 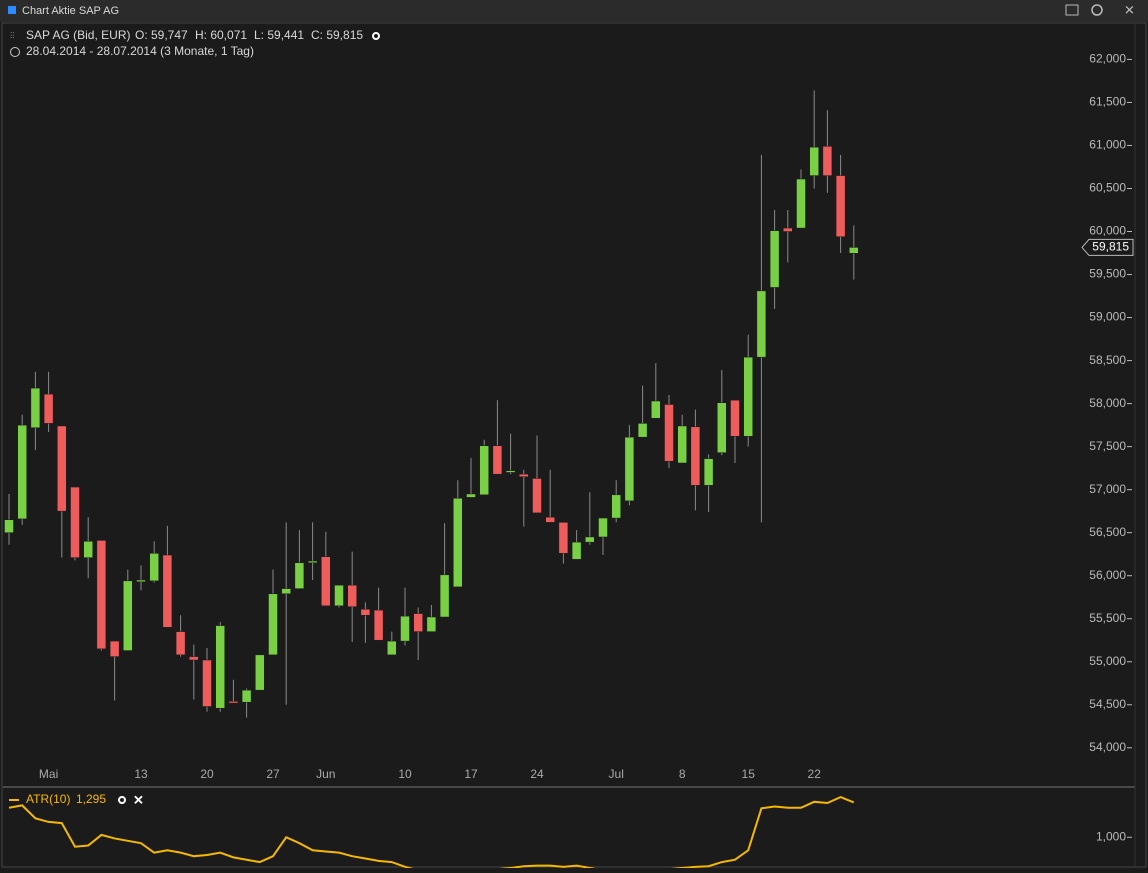 I want to click on x-tick-label: Jul, so click(x=616, y=774).